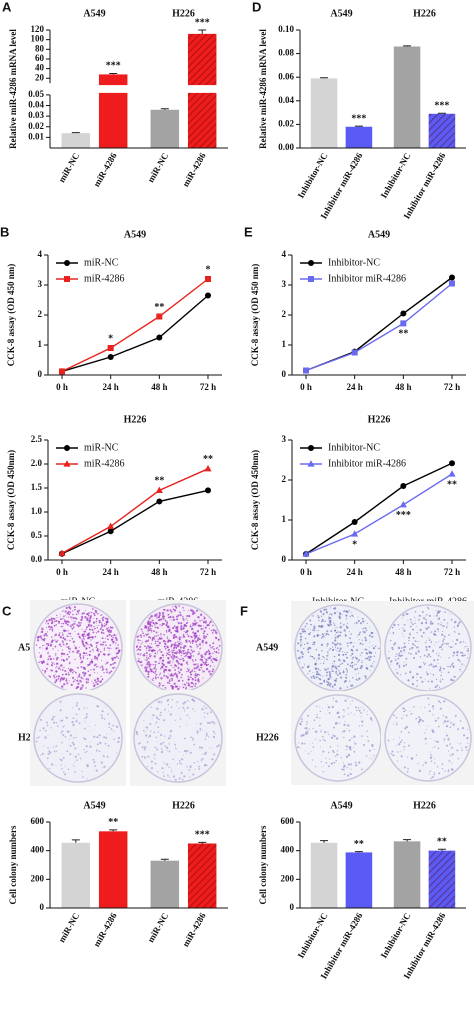 This screenshot has height=1029, width=474. Describe the element at coordinates (354, 447) in the screenshot. I see `legend-label: Inhibitor-NC` at that location.